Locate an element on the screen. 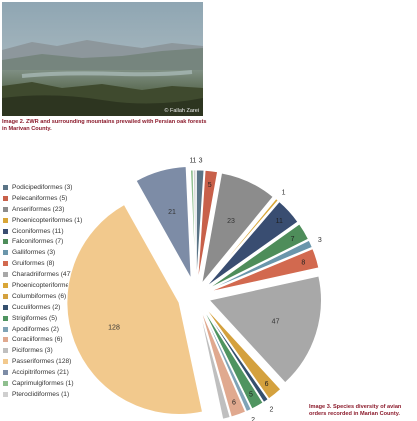  legend-label: Cuculiformes (2) is located at coordinates (36, 307).